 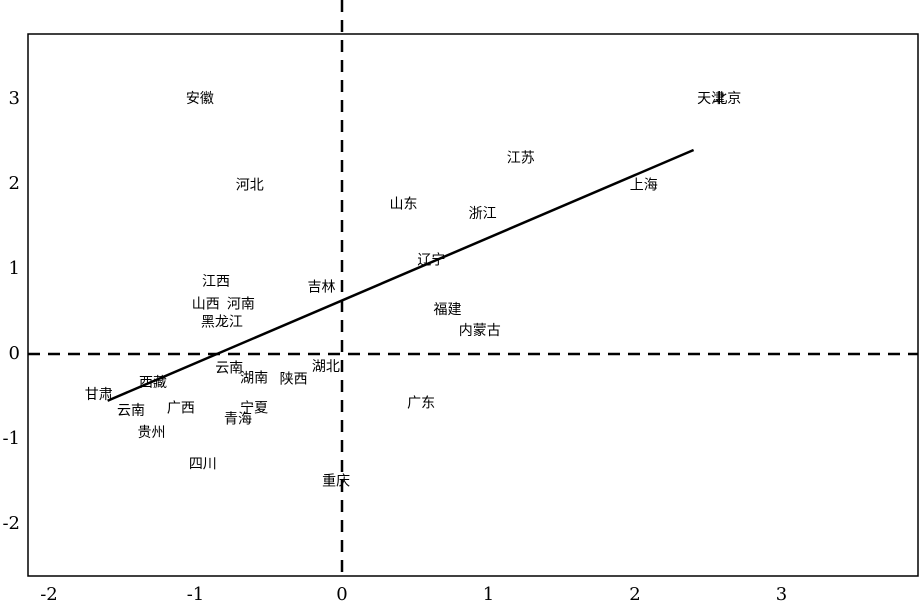 What do you see at coordinates (254, 407) in the screenshot?
I see `point-label: 宁夏` at bounding box center [254, 407].